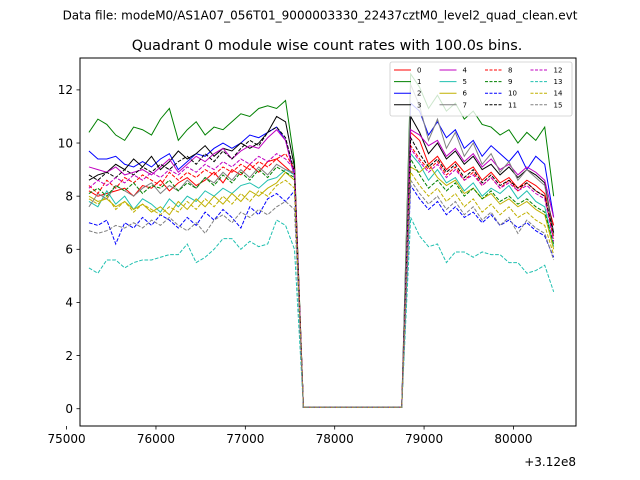  I want to click on y-tick-label: 4, so click(69, 303).